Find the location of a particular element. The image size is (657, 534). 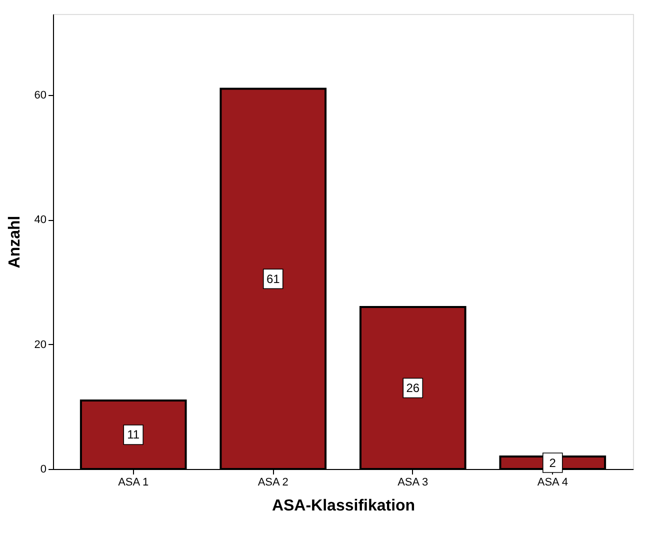

data-label: 26 is located at coordinates (413, 387).